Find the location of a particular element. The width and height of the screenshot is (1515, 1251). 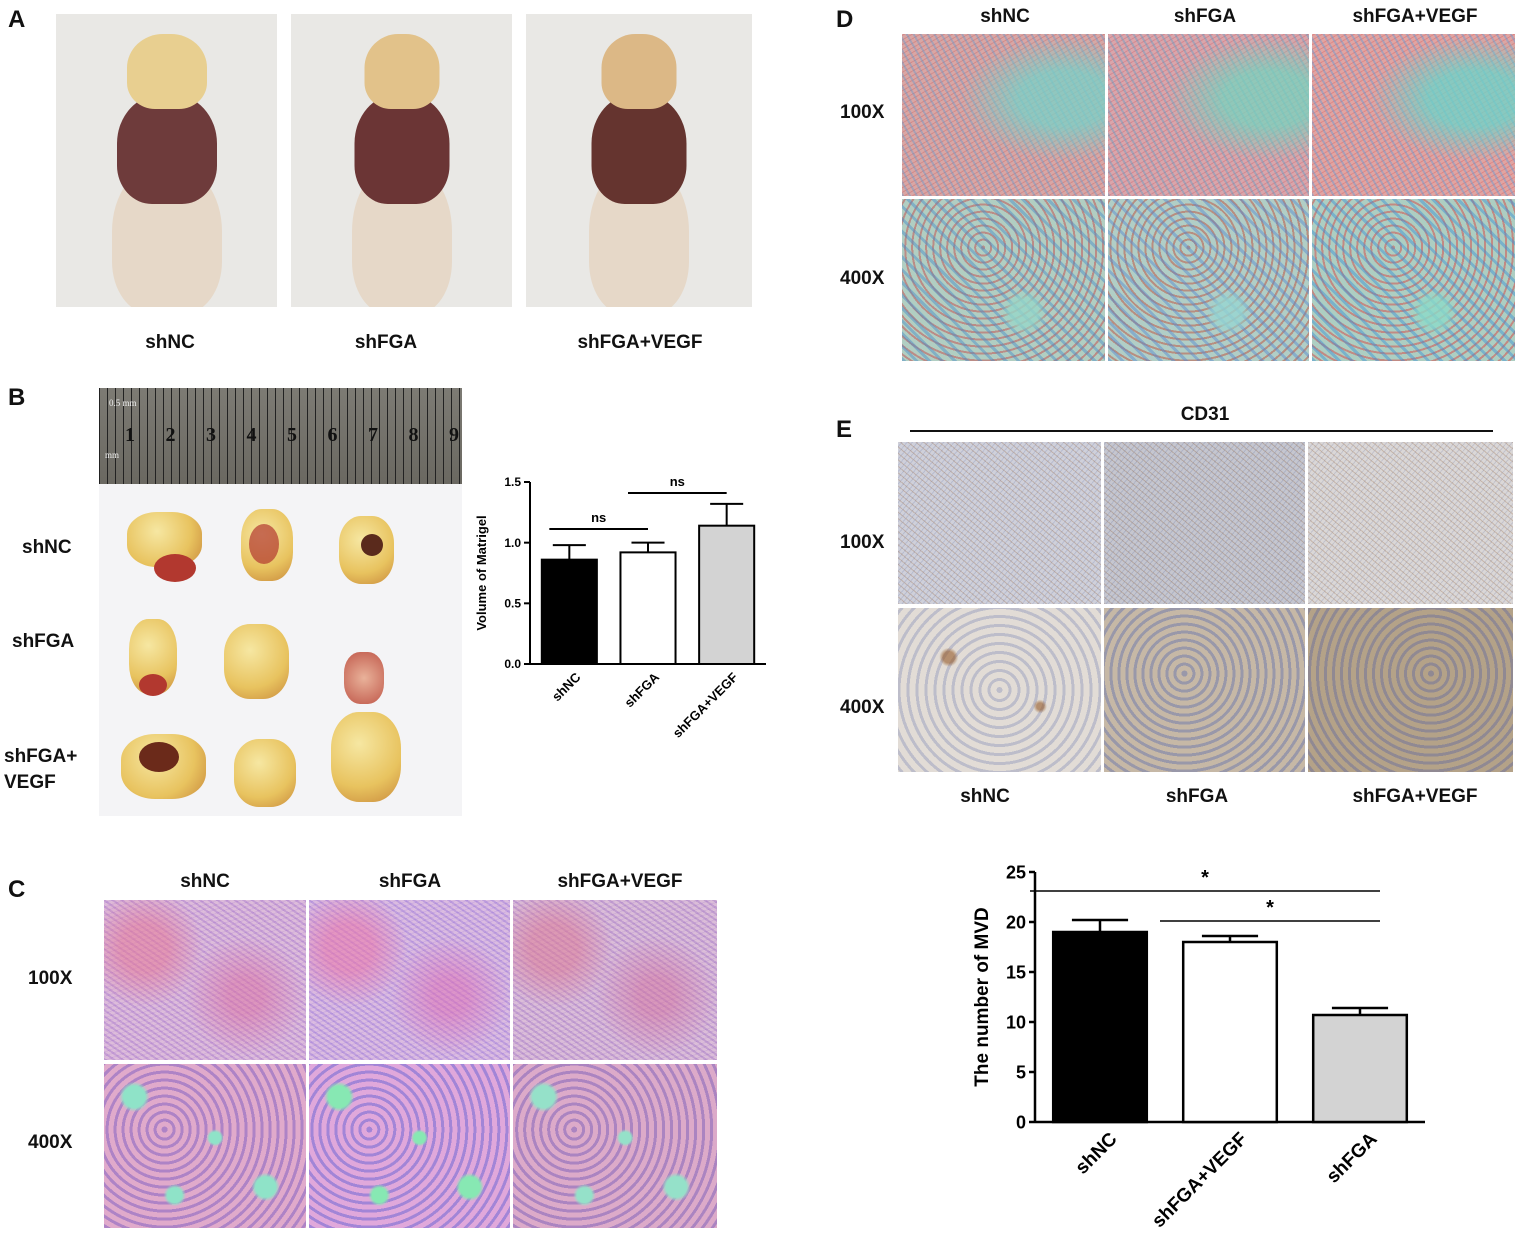

ruler-numbers: 1 2 3 4 5 6 7 8 9 is located at coordinates (292, 435).